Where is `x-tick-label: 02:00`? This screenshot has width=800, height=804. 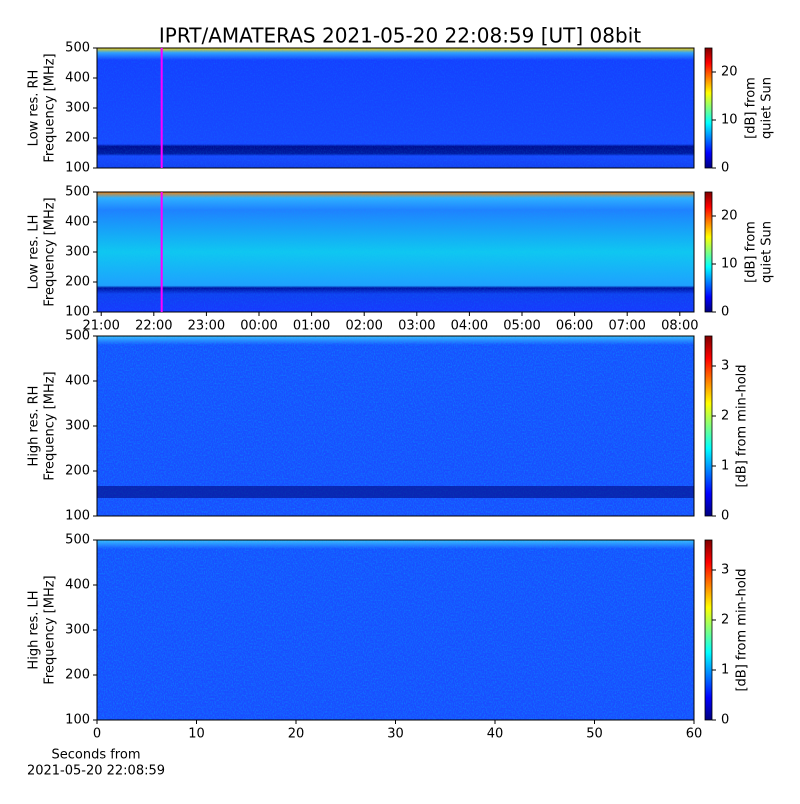
x-tick-label: 02:00 is located at coordinates (363, 326).